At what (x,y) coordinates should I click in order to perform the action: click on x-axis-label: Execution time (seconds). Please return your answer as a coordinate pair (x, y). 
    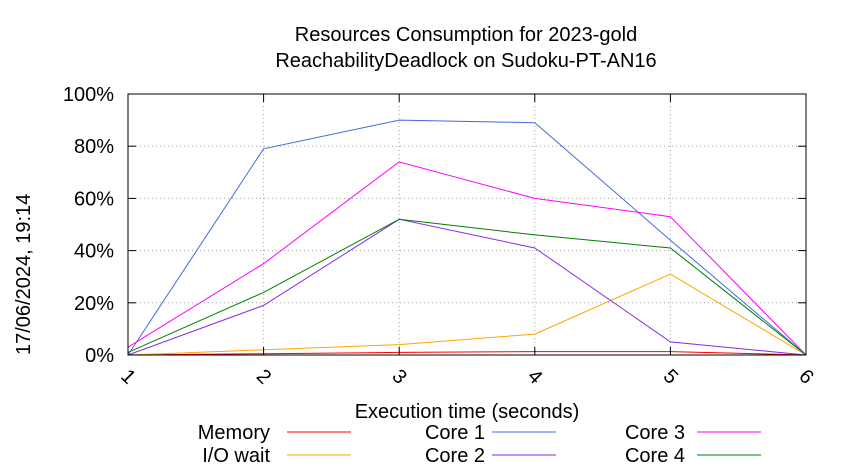
    Looking at the image, I should click on (467, 412).